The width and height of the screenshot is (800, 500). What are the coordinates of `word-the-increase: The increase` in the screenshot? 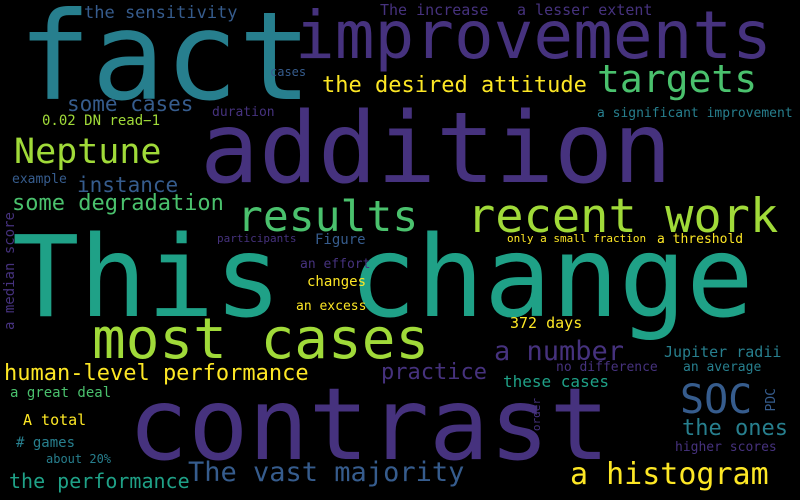 It's located at (434, 10).